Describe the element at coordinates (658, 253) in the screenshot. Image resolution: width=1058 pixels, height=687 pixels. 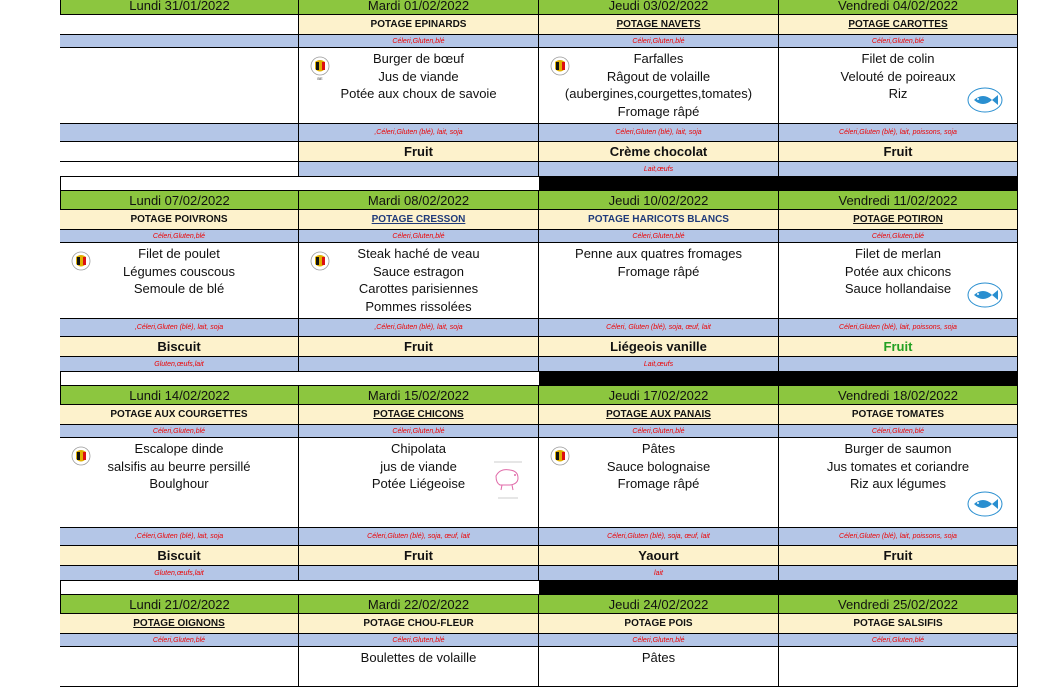
I see `dish-line: Penne aux quatres fromages` at that location.